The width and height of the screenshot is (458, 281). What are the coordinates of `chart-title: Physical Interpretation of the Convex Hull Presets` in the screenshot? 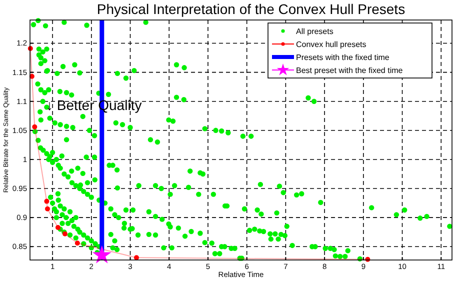 It's located at (251, 9).